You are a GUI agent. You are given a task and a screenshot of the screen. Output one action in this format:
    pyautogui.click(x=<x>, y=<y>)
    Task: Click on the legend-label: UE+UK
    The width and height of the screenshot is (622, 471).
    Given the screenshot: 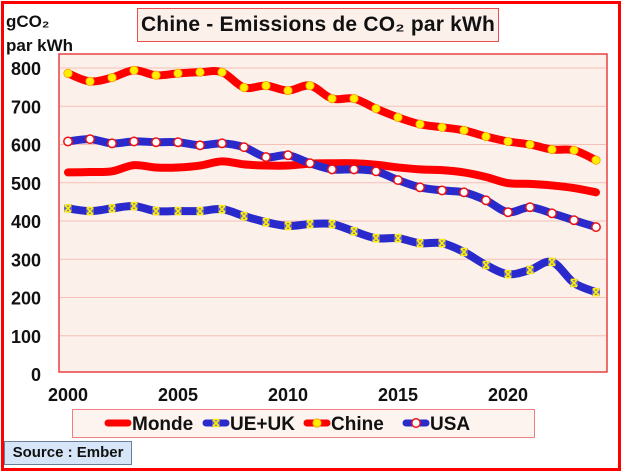 What is the action you would take?
    pyautogui.click(x=262, y=424)
    